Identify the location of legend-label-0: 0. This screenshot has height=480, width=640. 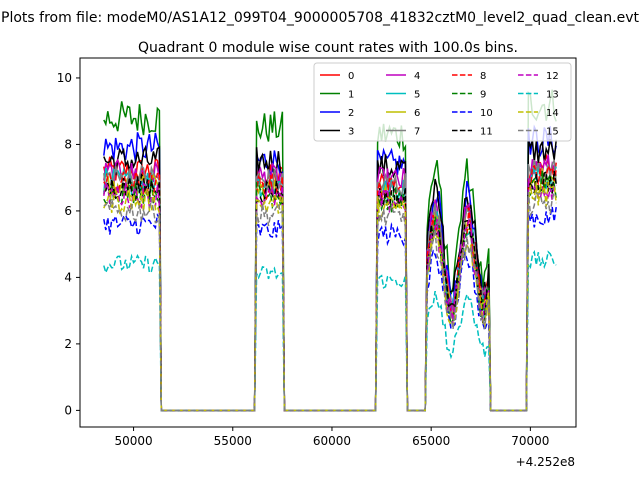
(351, 76).